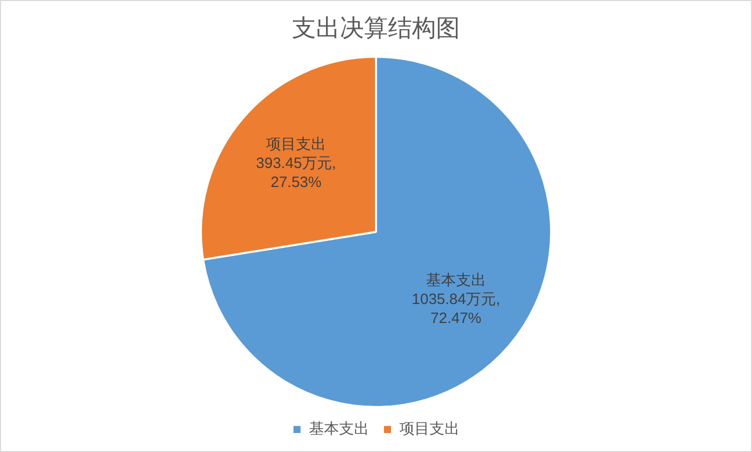 The width and height of the screenshot is (752, 452). I want to click on data-label: 393.45万元, 27.53%, so click(296, 172).